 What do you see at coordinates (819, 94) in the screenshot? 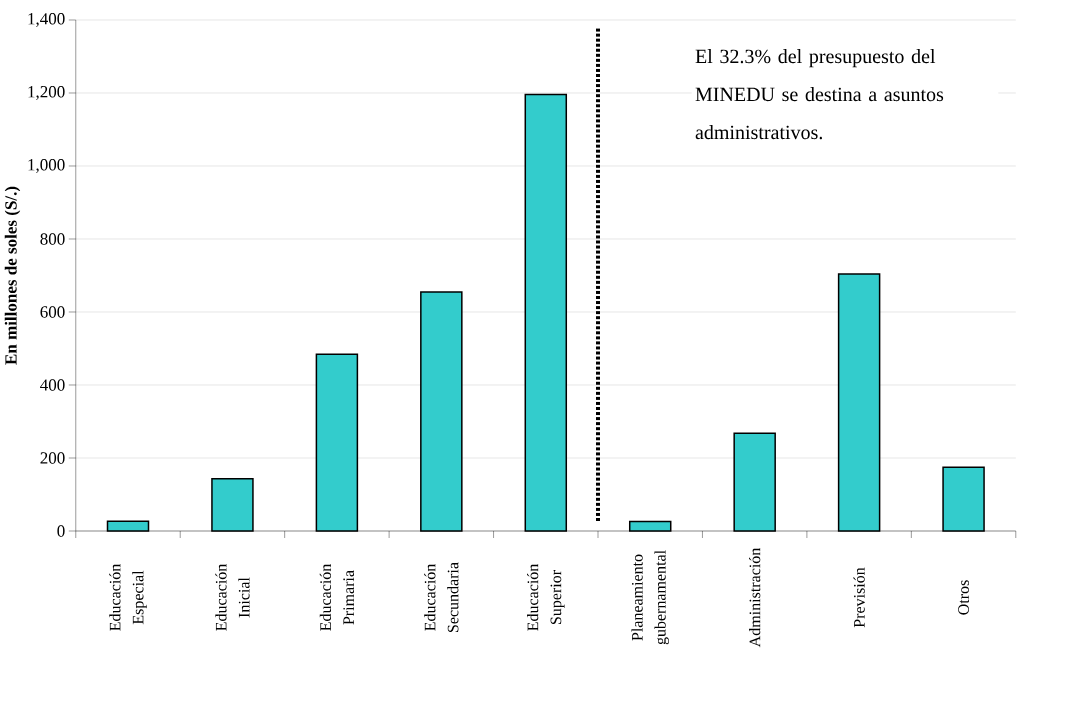
I see `annotation: El 32.3% del presupuesto del MINEDU se destina a asuntos administrativos.` at bounding box center [819, 94].